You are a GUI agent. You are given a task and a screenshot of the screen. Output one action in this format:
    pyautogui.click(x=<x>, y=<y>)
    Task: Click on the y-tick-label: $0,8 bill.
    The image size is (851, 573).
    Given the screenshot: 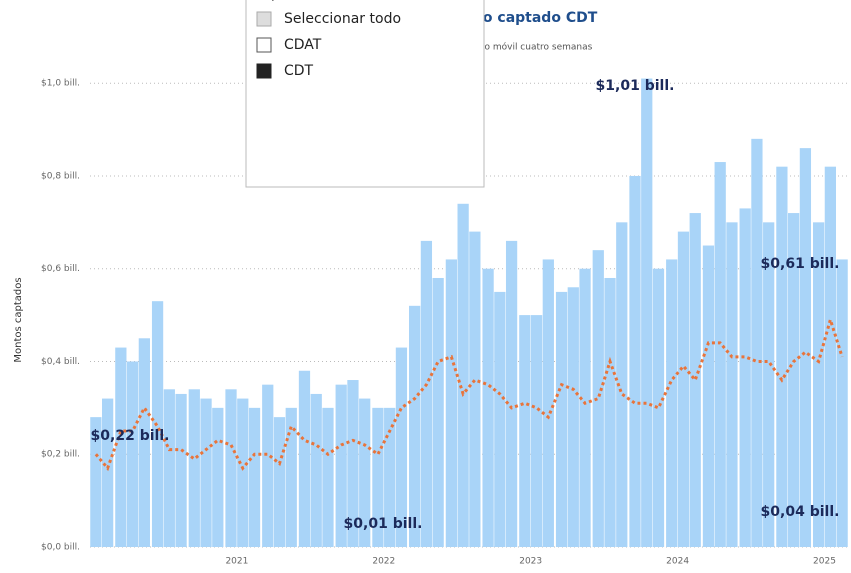 What is the action you would take?
    pyautogui.click(x=60, y=176)
    